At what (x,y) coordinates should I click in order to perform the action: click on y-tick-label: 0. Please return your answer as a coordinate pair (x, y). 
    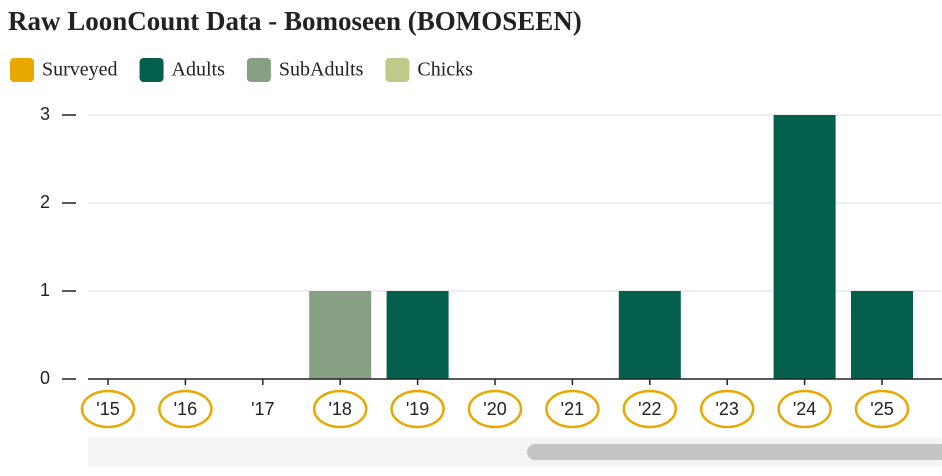
    Looking at the image, I should click on (45, 378).